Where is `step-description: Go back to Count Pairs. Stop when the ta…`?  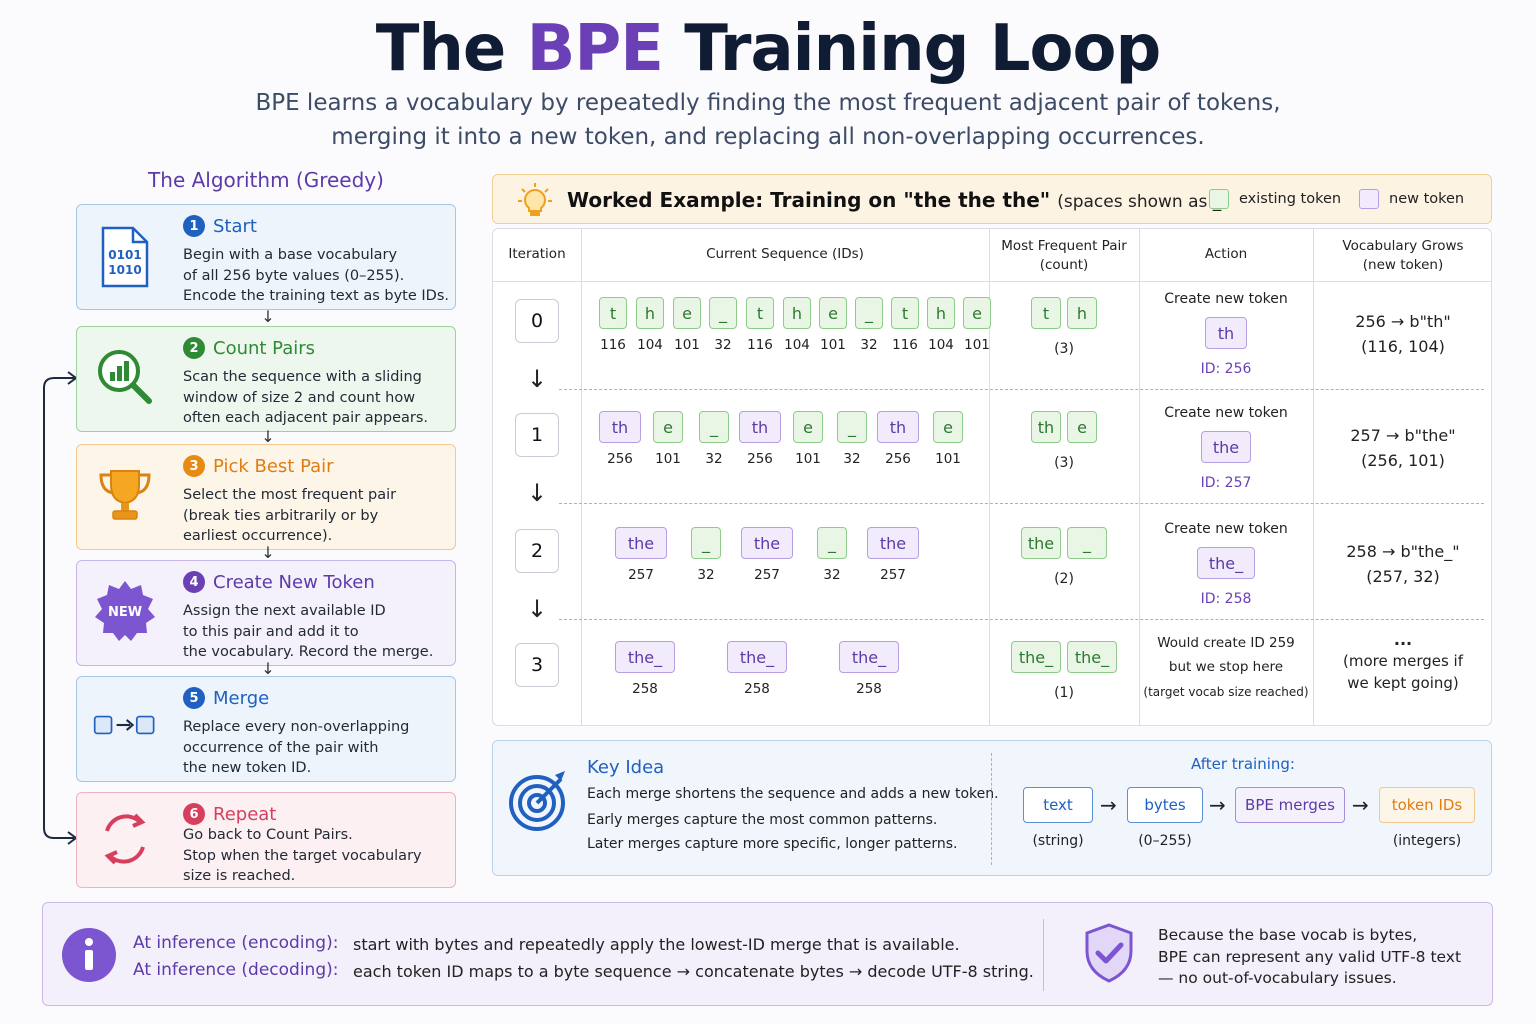 step-description: Go back to Count Pairs. Stop when the ta… is located at coordinates (318, 856).